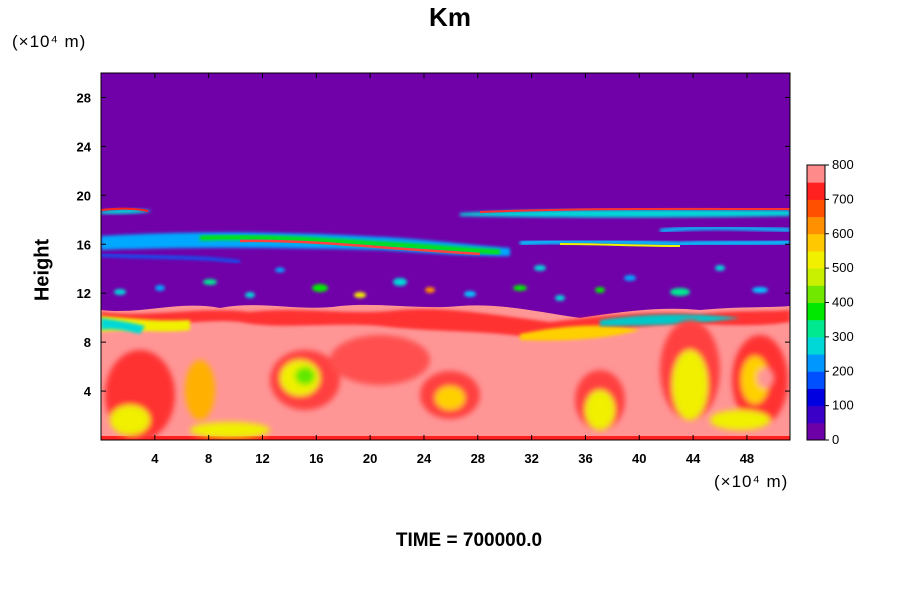  What do you see at coordinates (843, 336) in the screenshot?
I see `colorbar-tick-label: 300` at bounding box center [843, 336].